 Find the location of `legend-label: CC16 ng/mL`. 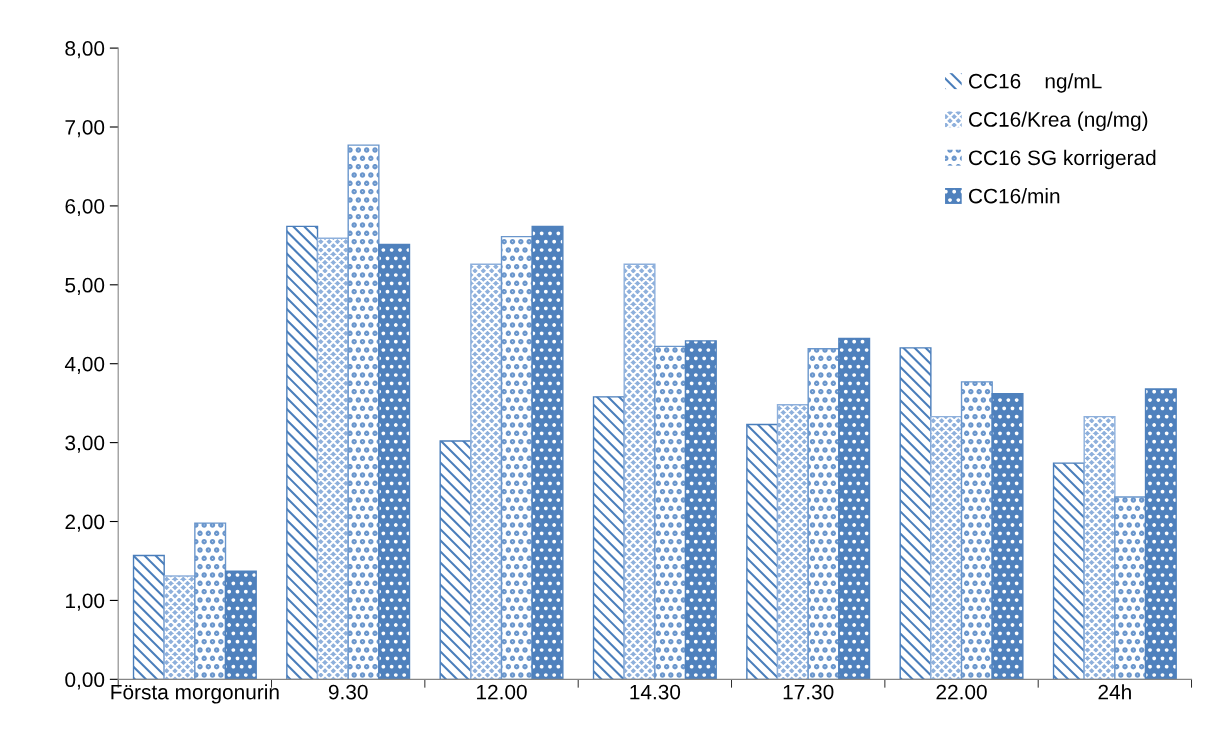

legend-label: CC16 ng/mL is located at coordinates (1035, 83).